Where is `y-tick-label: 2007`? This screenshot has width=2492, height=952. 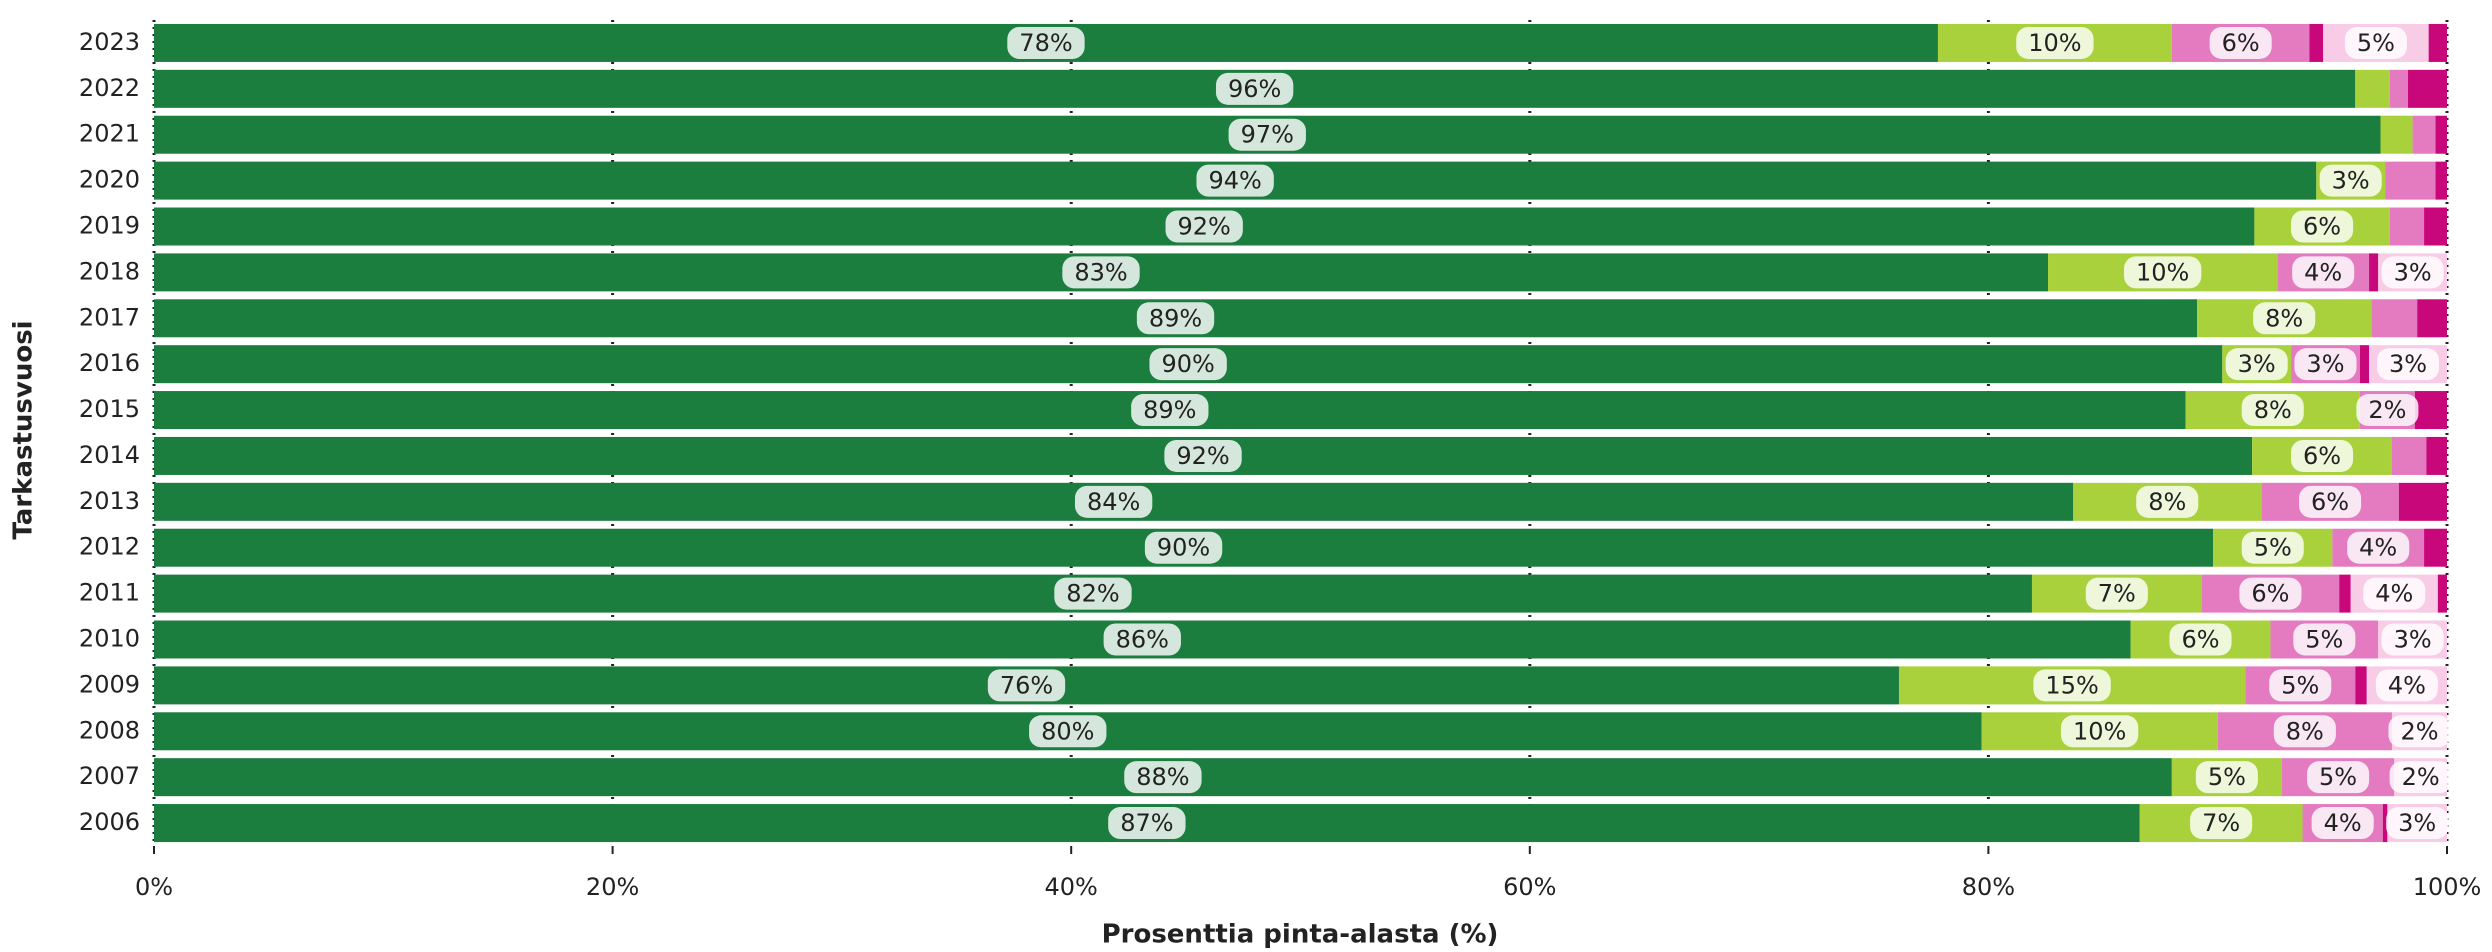 y-tick-label: 2007 is located at coordinates (109, 776).